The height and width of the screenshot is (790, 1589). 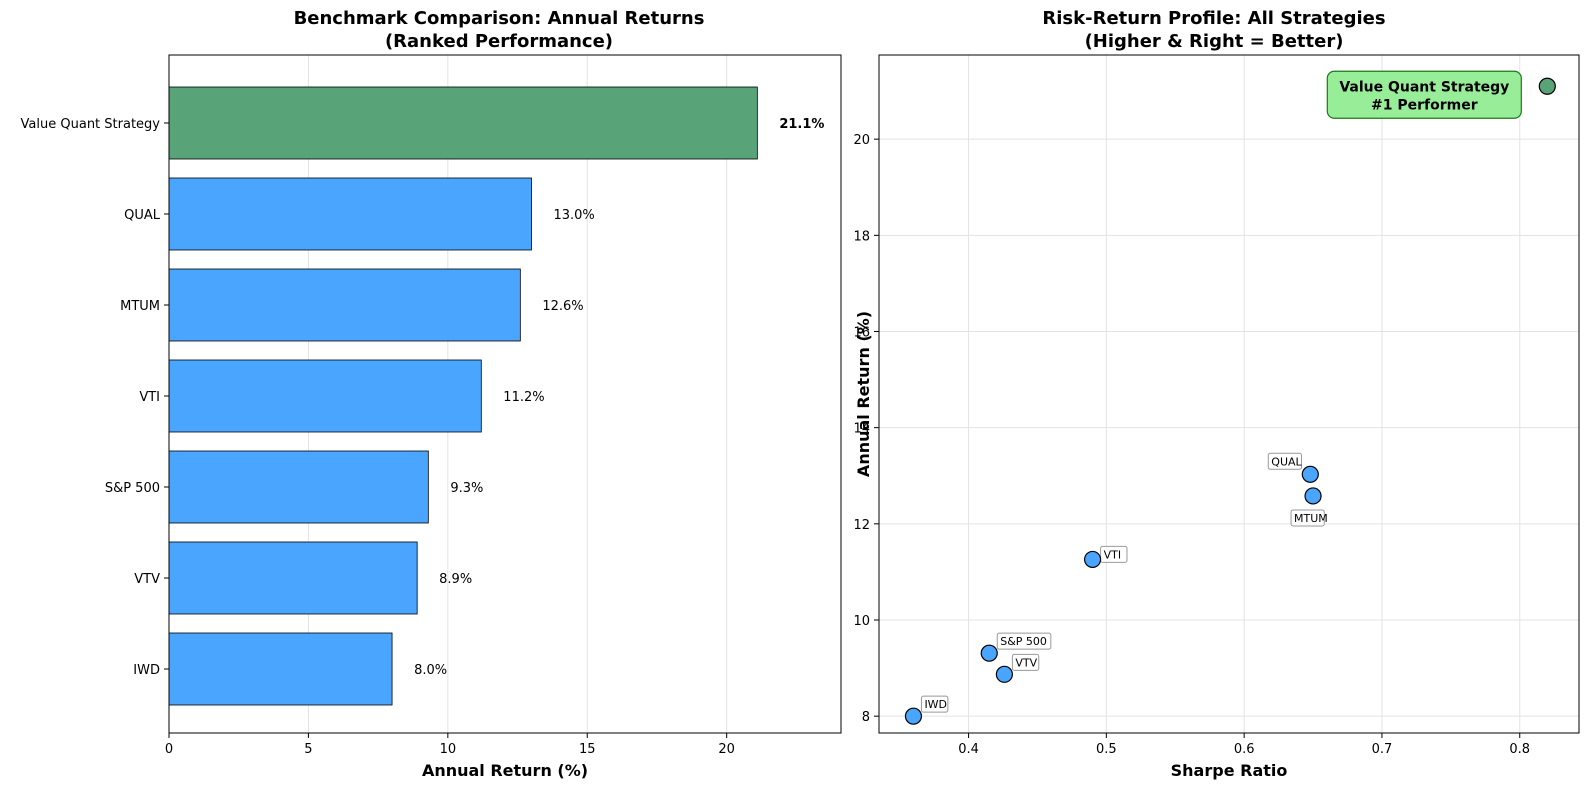 I want to click on scatter-chart-x-axis-label: Sharpe Ratio, so click(x=1229, y=770).